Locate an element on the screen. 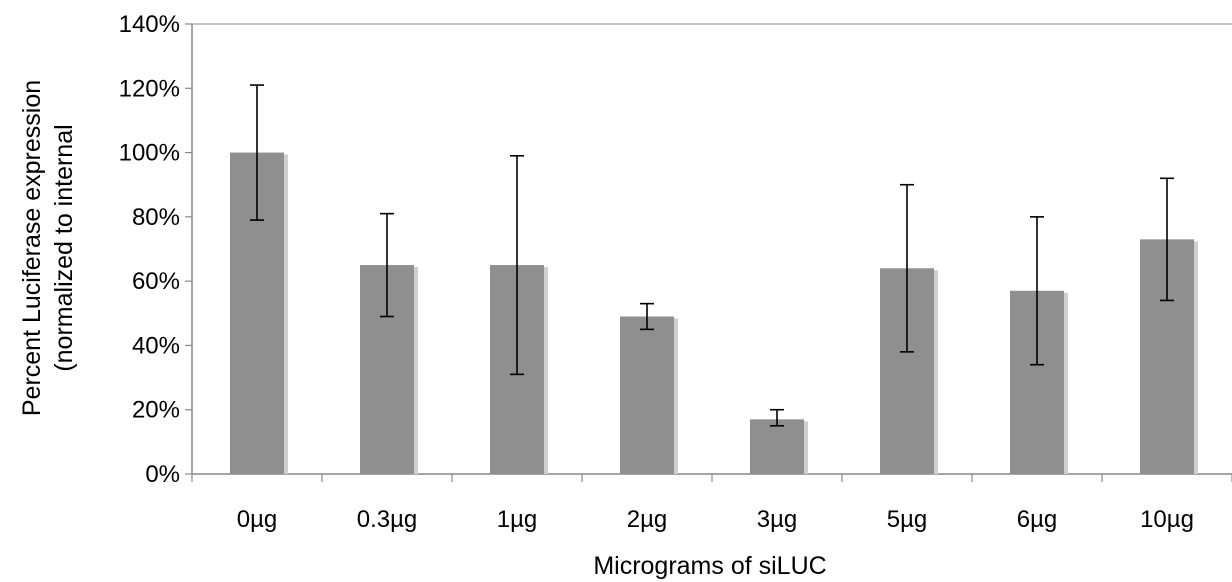 The image size is (1232, 582). y-axis-ticks: 0% 20% 40% 60% 80% 100% 120% 140% is located at coordinates (155, 249).